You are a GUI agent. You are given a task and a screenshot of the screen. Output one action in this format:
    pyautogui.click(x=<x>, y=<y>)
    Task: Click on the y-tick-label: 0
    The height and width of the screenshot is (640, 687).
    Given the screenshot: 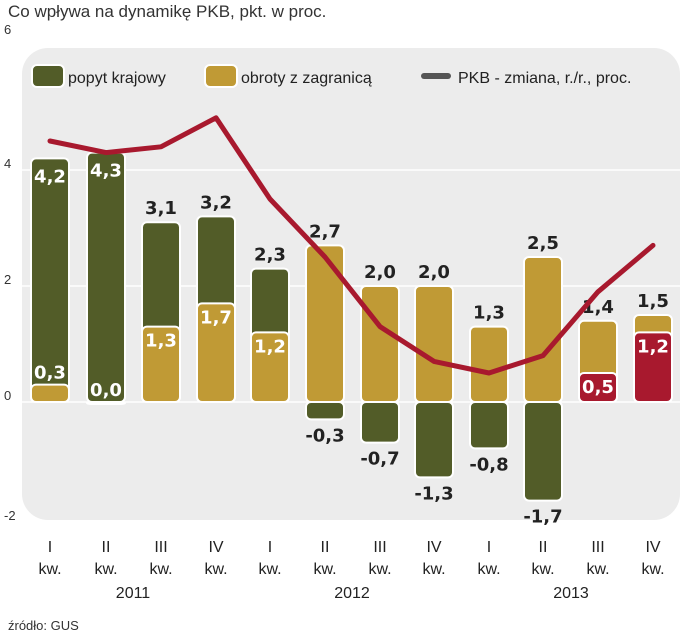 What is the action you would take?
    pyautogui.click(x=7, y=395)
    